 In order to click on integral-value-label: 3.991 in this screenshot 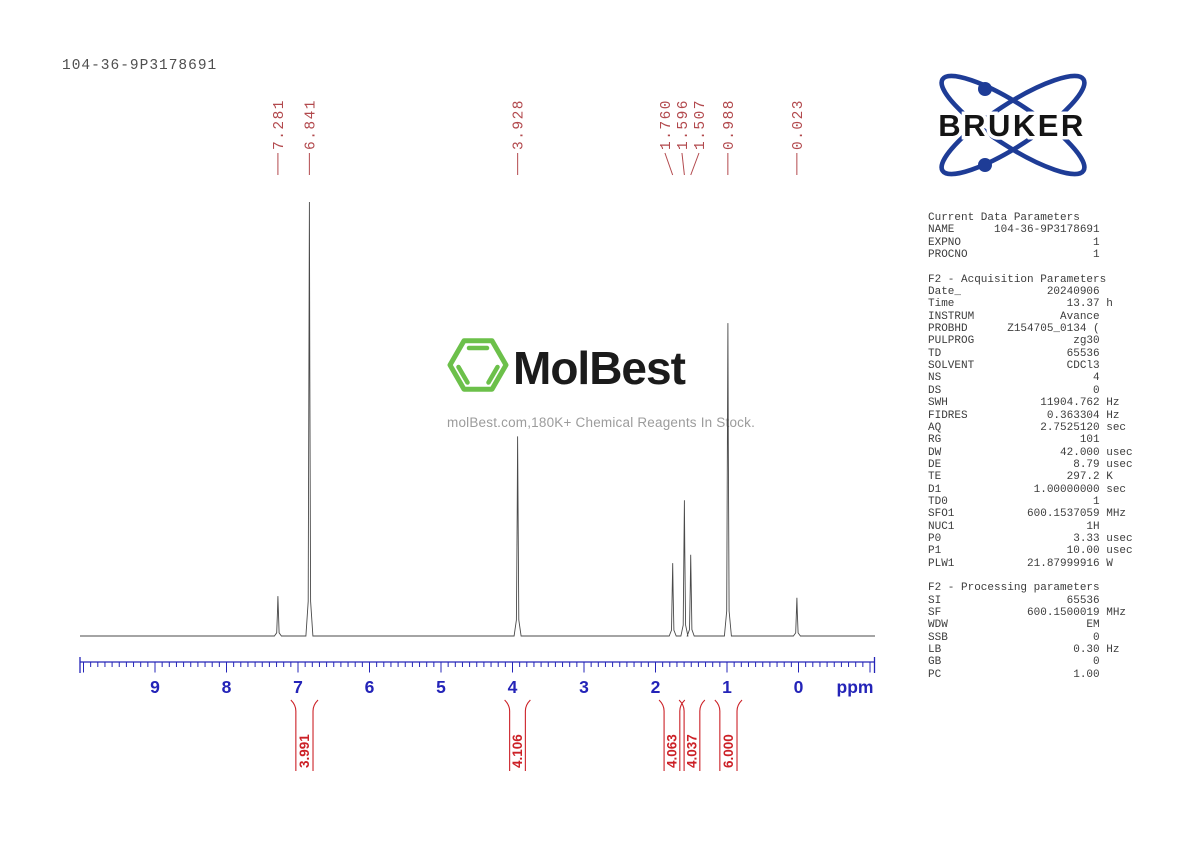, I will do `click(304, 751)`.